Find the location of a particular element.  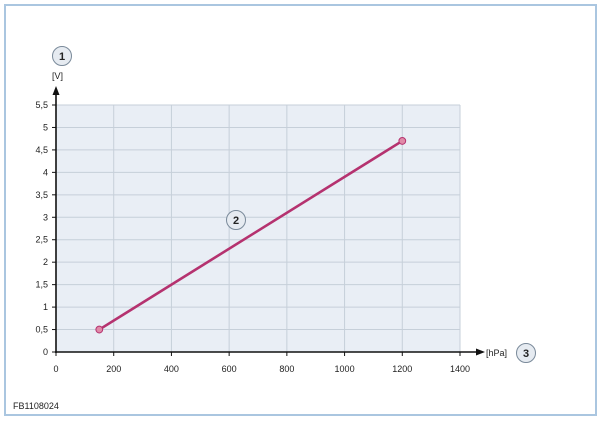

callout-badge-x-axis: 3 is located at coordinates (526, 353).